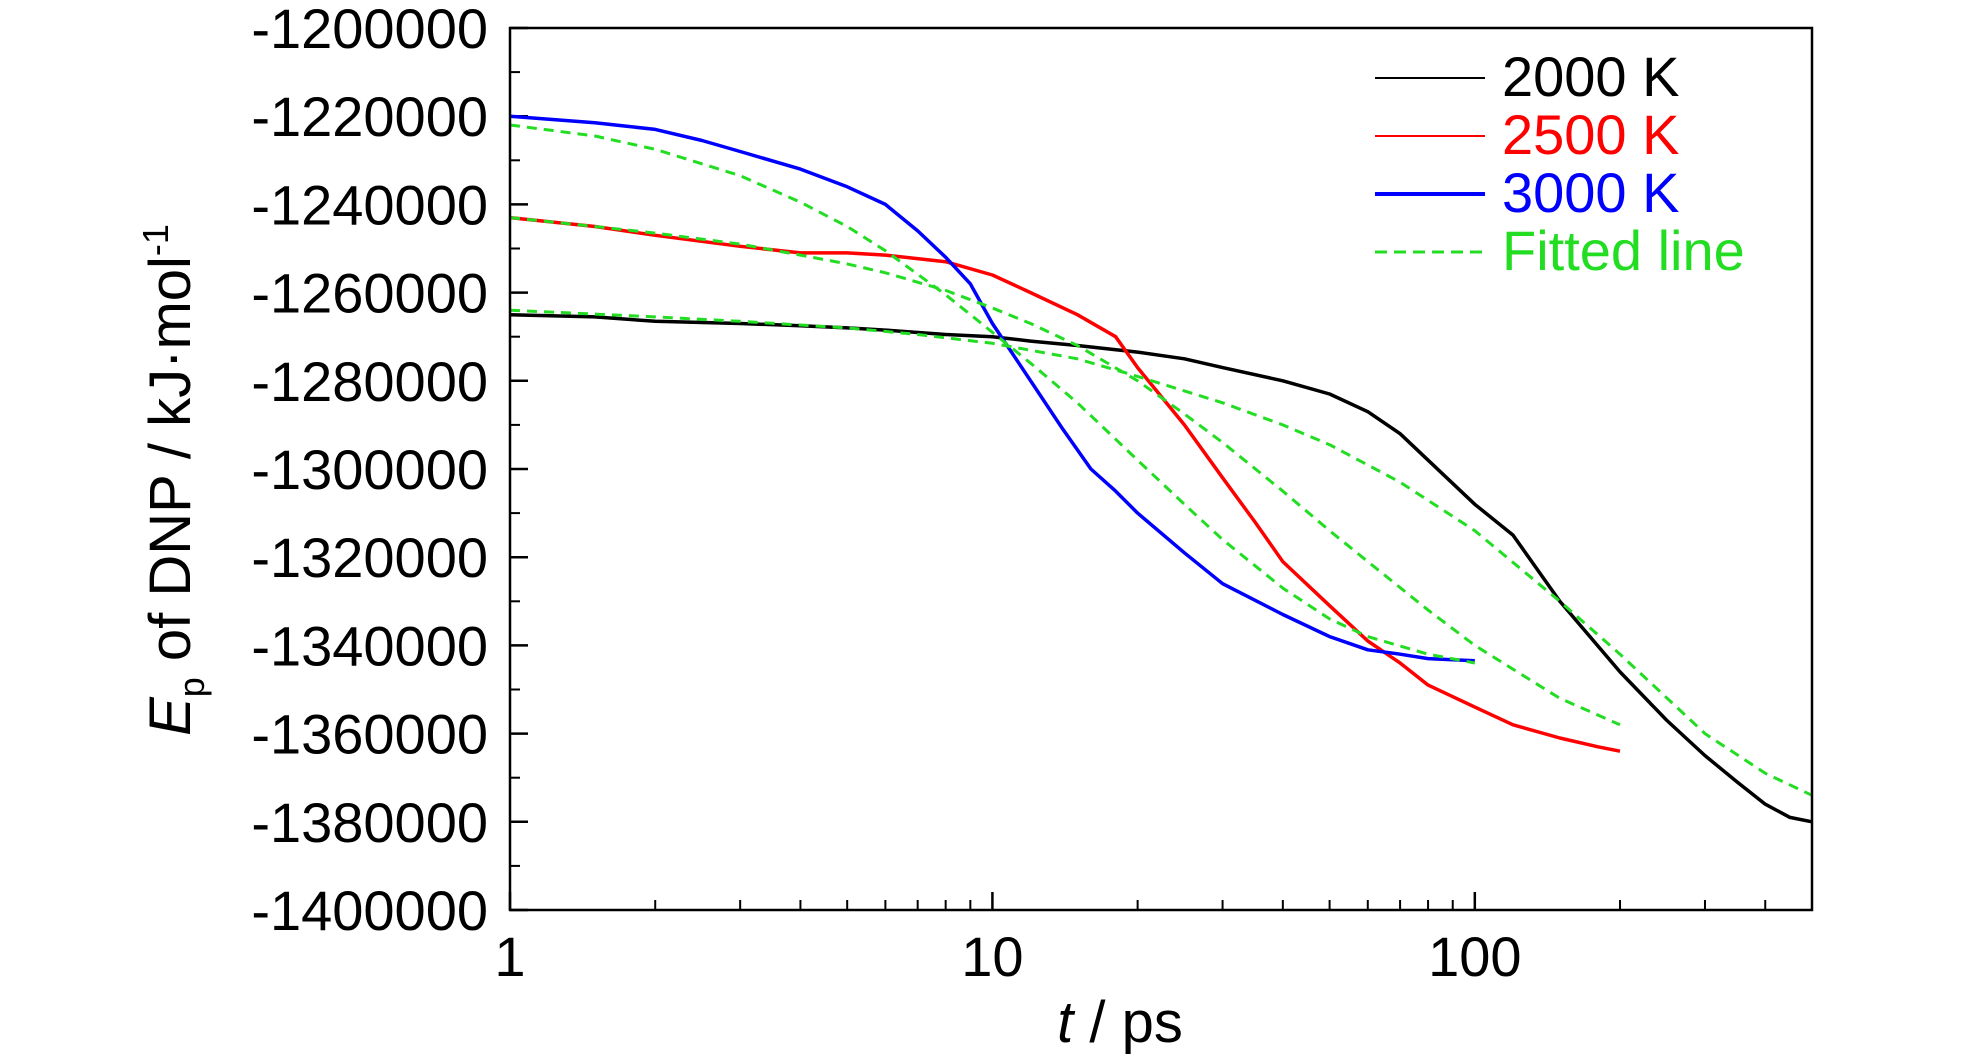 This screenshot has width=1984, height=1063. Describe the element at coordinates (1591, 76) in the screenshot. I see `legend-label: 2000 K` at that location.